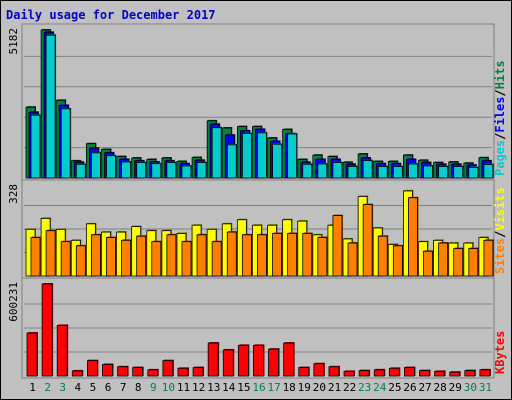  Describe the element at coordinates (32, 387) in the screenshot. I see `day-label-1: 1` at that location.